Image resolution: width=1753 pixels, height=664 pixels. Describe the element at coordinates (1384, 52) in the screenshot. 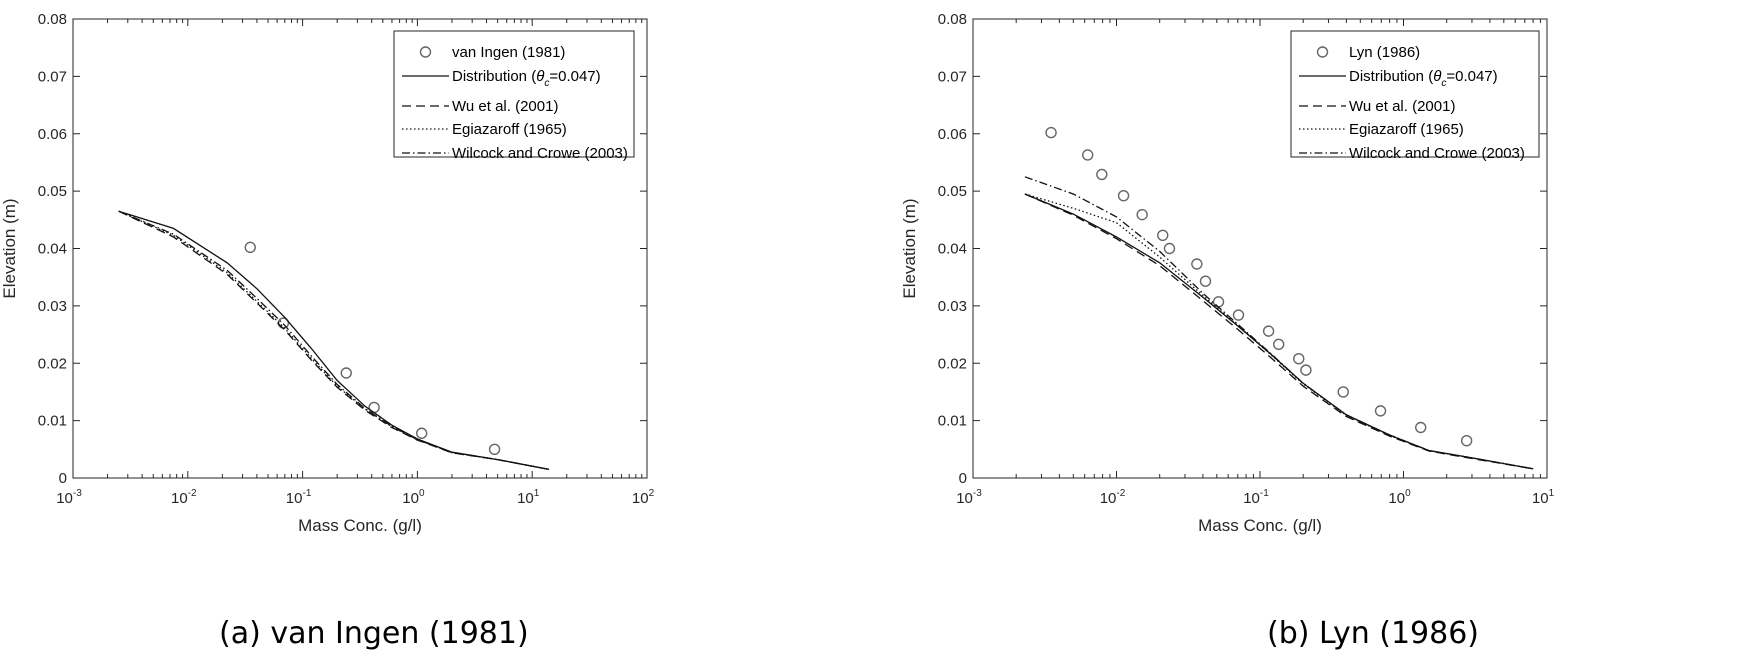

I see `legend-label: Lyn (1986)` at that location.